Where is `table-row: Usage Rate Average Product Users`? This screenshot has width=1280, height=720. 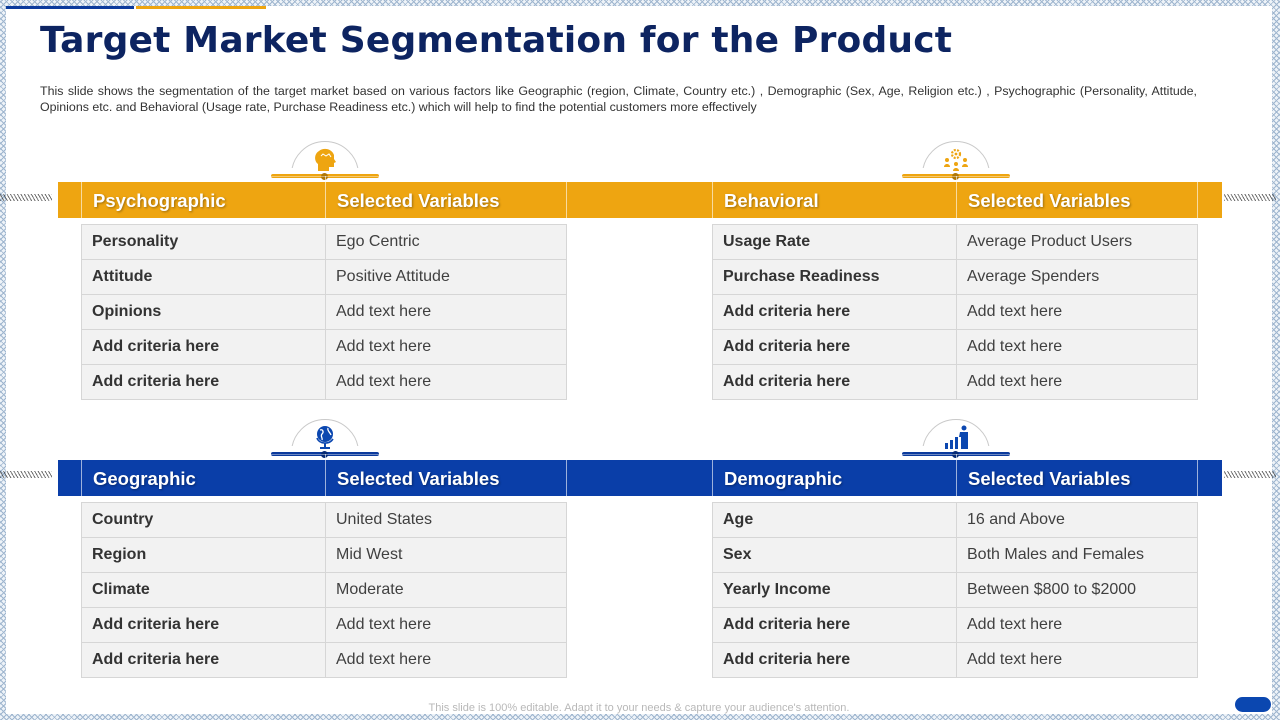 table-row: Usage Rate Average Product Users is located at coordinates (955, 242).